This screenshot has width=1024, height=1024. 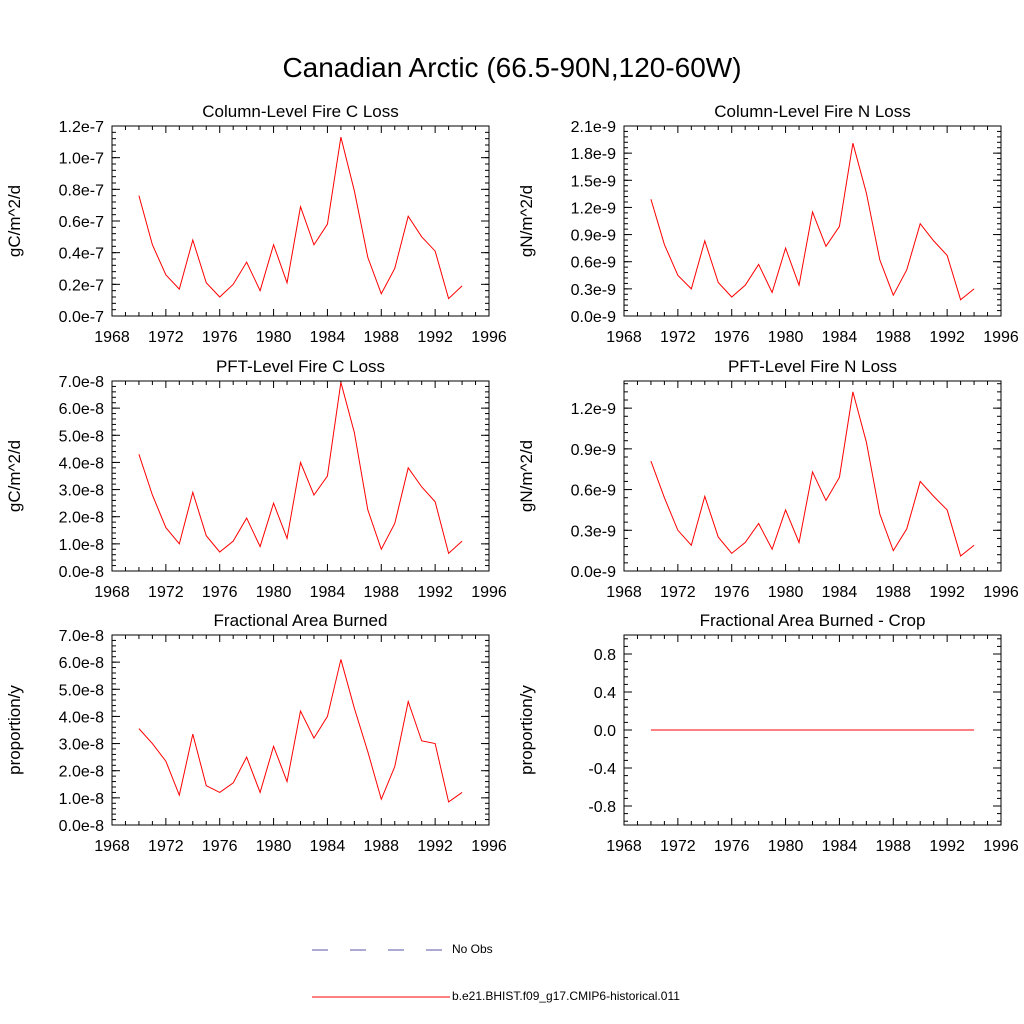 What do you see at coordinates (605, 693) in the screenshot?
I see `y-tick-label: 0.4` at bounding box center [605, 693].